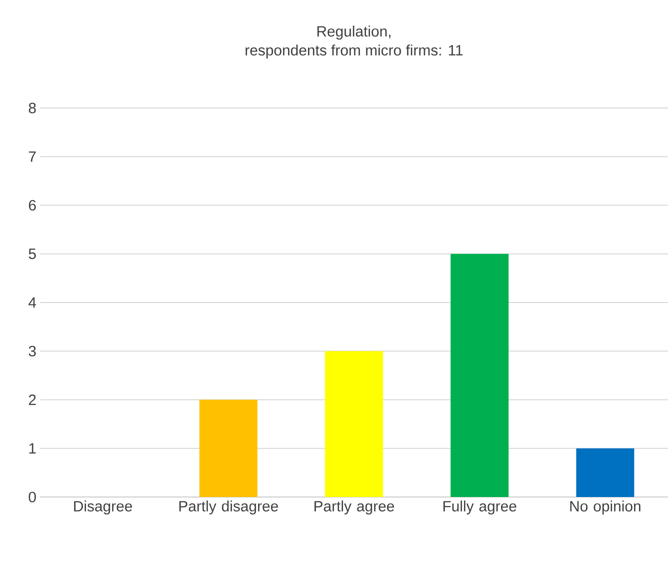  What do you see at coordinates (32, 399) in the screenshot?
I see `y-tick-label: 2` at bounding box center [32, 399].